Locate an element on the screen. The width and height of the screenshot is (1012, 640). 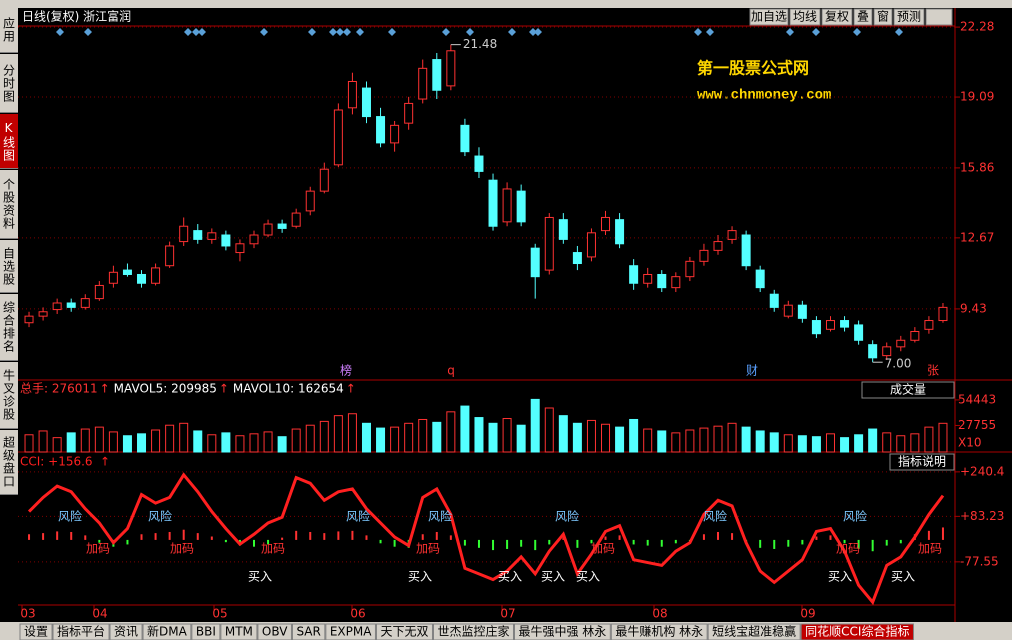
sidebar-tab: 应用 is located at coordinates (9, 30).